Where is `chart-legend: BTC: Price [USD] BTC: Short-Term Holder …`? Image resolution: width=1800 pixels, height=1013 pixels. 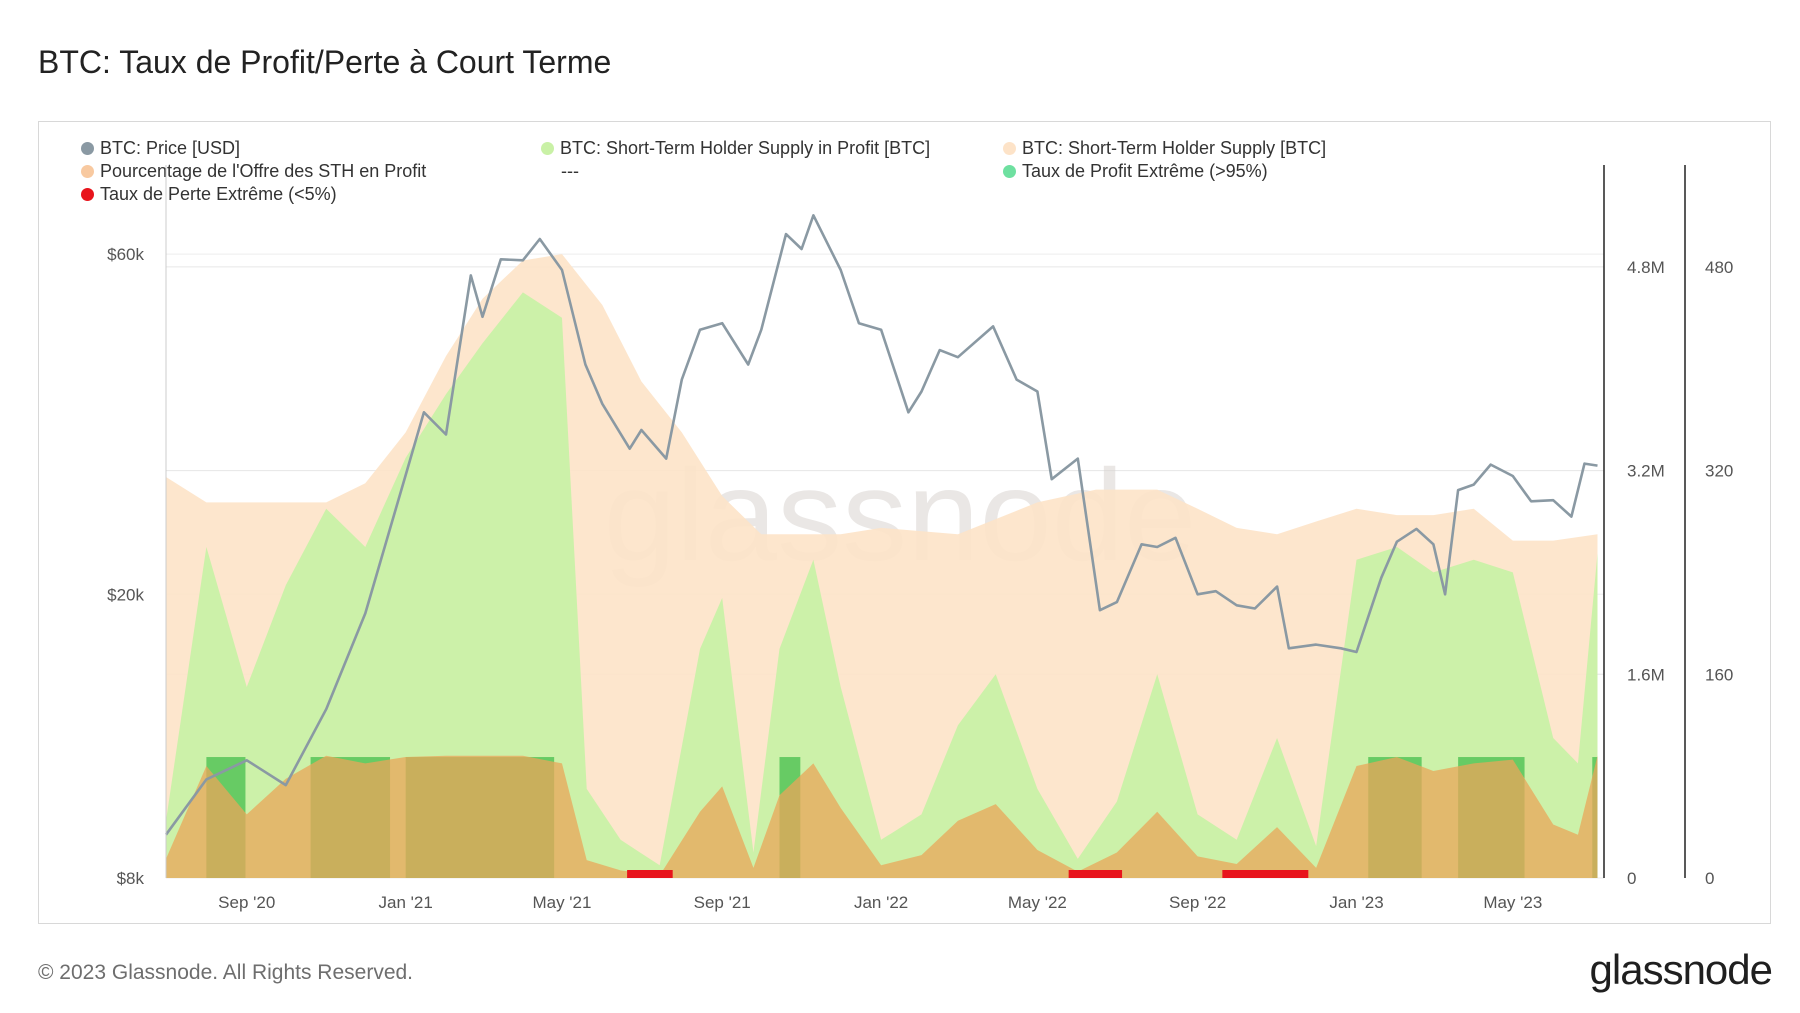 chart-legend: BTC: Price [USD] BTC: Short-Term Holder … is located at coordinates (904, 172).